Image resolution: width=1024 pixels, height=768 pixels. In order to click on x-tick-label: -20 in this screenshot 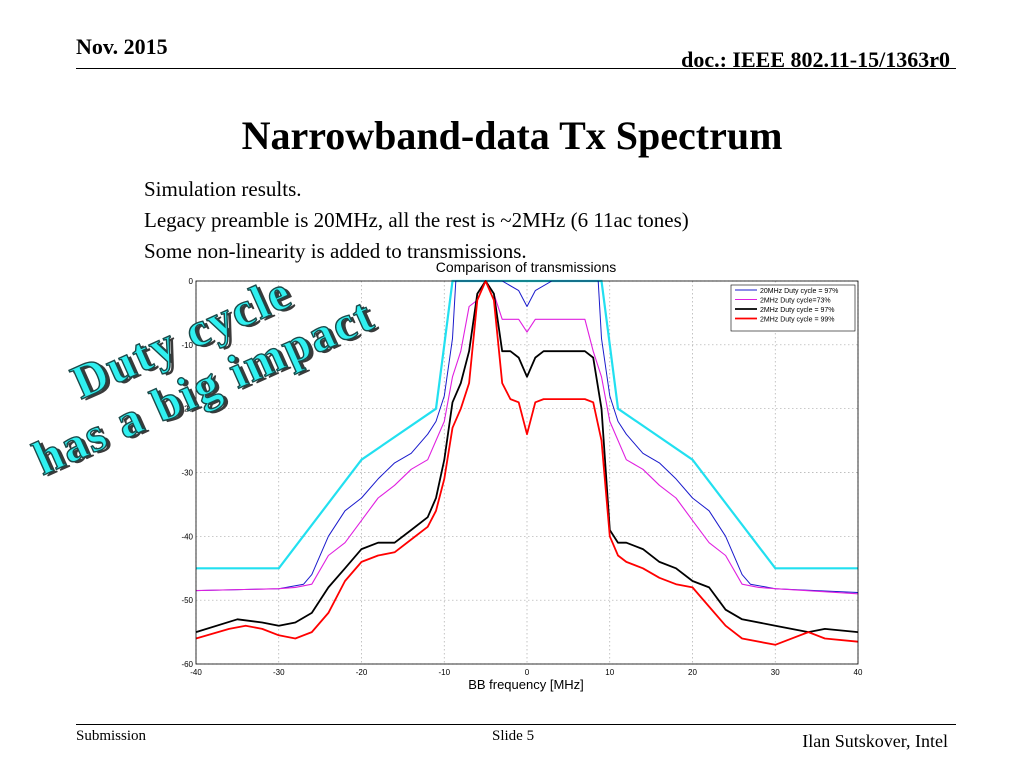, I will do `click(362, 672)`.